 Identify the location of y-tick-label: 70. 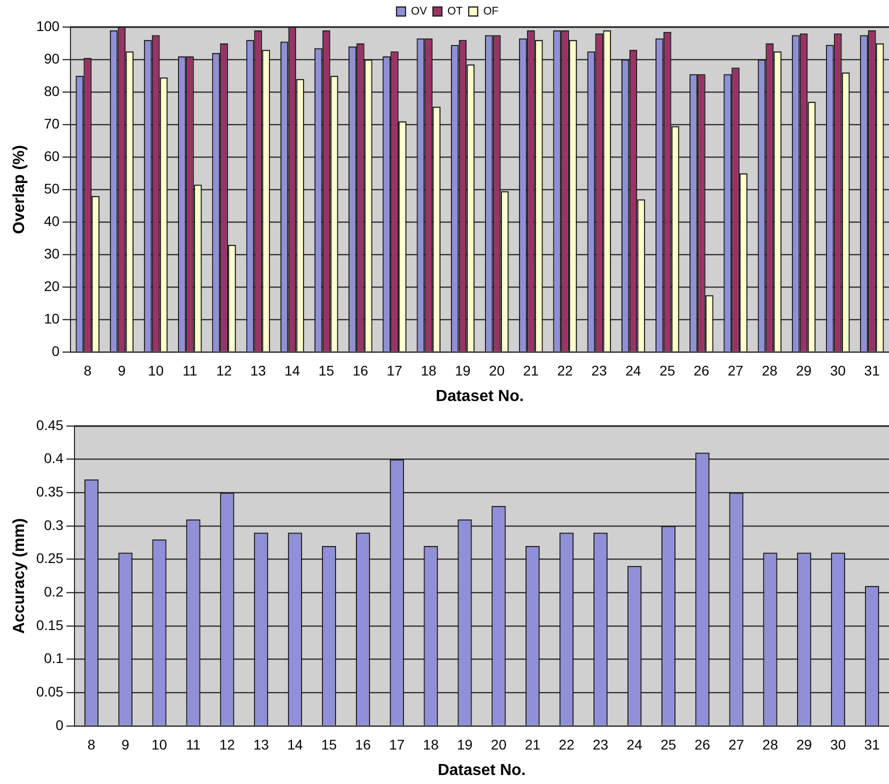
(52, 123).